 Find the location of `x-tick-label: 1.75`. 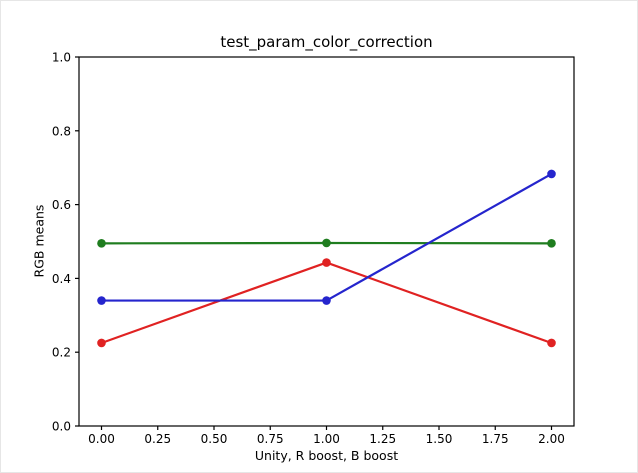

x-tick-label: 1.75 is located at coordinates (495, 439).